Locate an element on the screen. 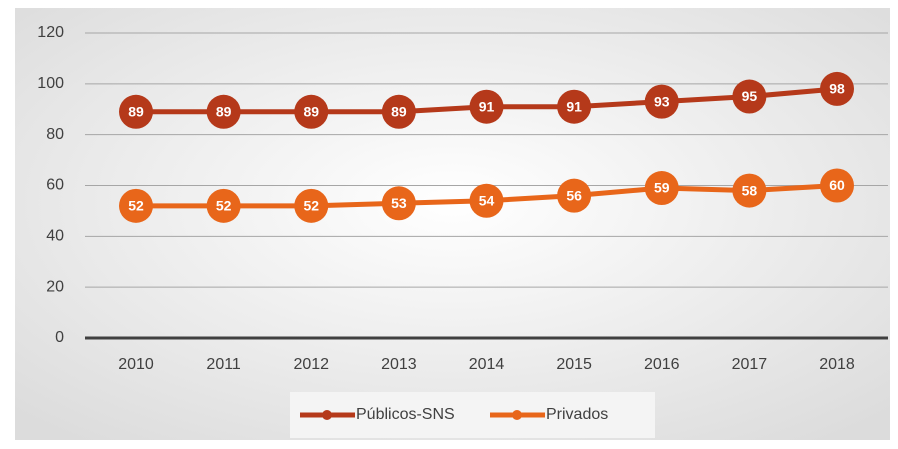  y-tick-label: 100 is located at coordinates (50, 83).